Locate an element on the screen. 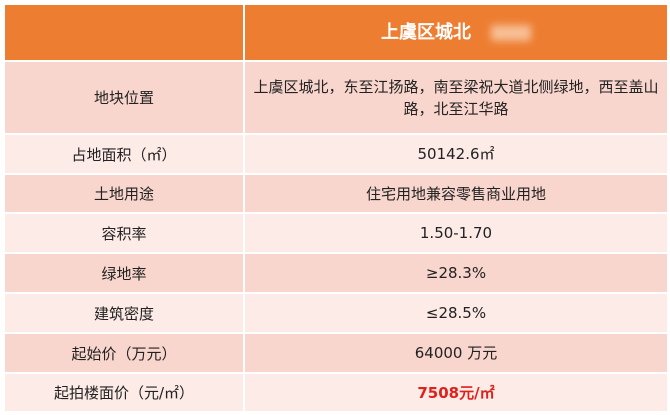  row-value-highlight: 7508元/㎡ is located at coordinates (456, 392).